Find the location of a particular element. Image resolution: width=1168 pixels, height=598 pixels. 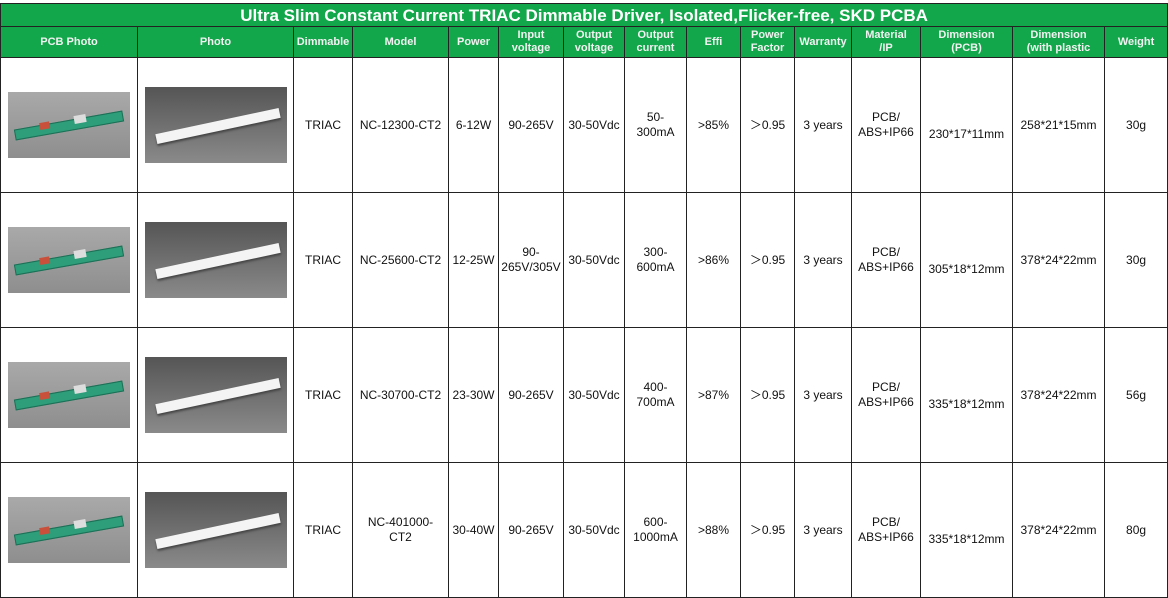

column-header: Effi is located at coordinates (713, 42).